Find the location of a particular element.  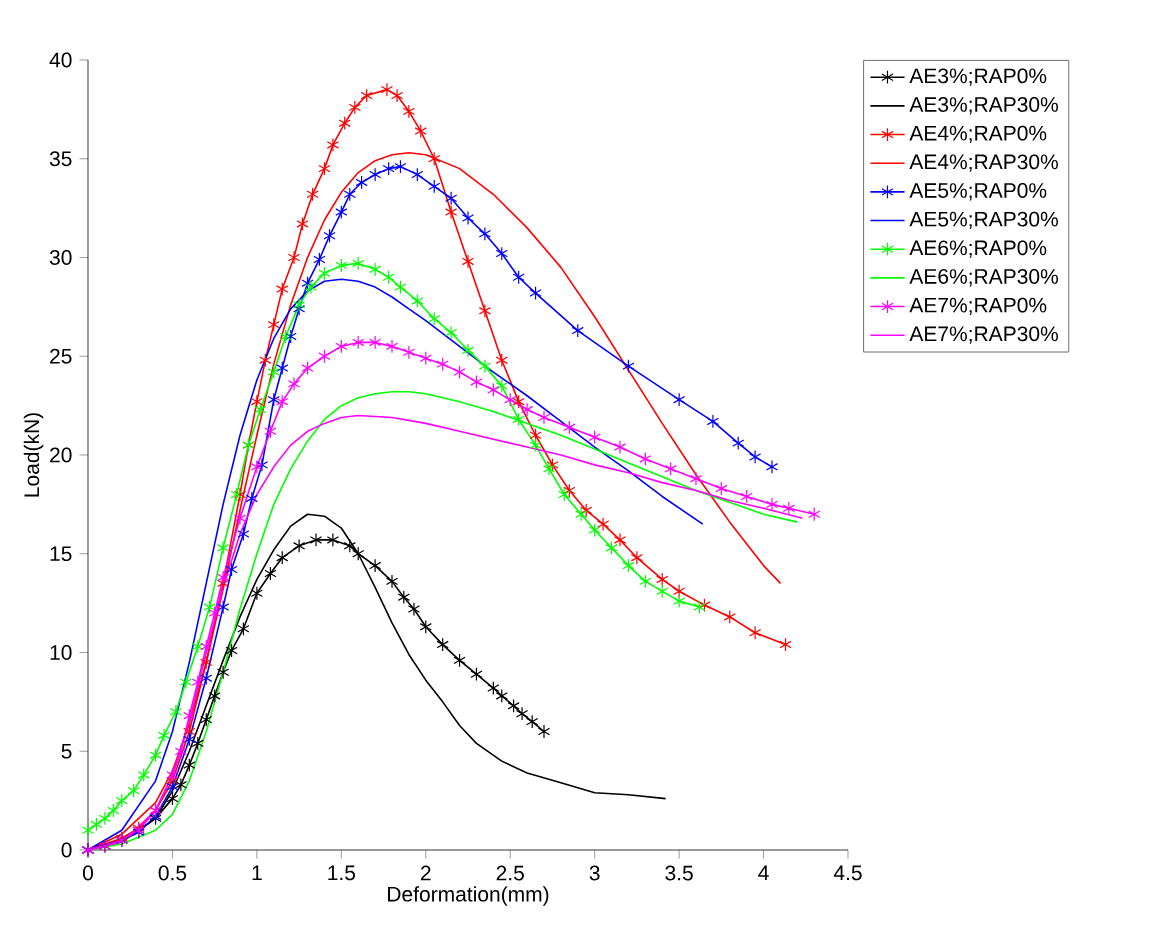

x-tick-label: 3.5 is located at coordinates (679, 873).